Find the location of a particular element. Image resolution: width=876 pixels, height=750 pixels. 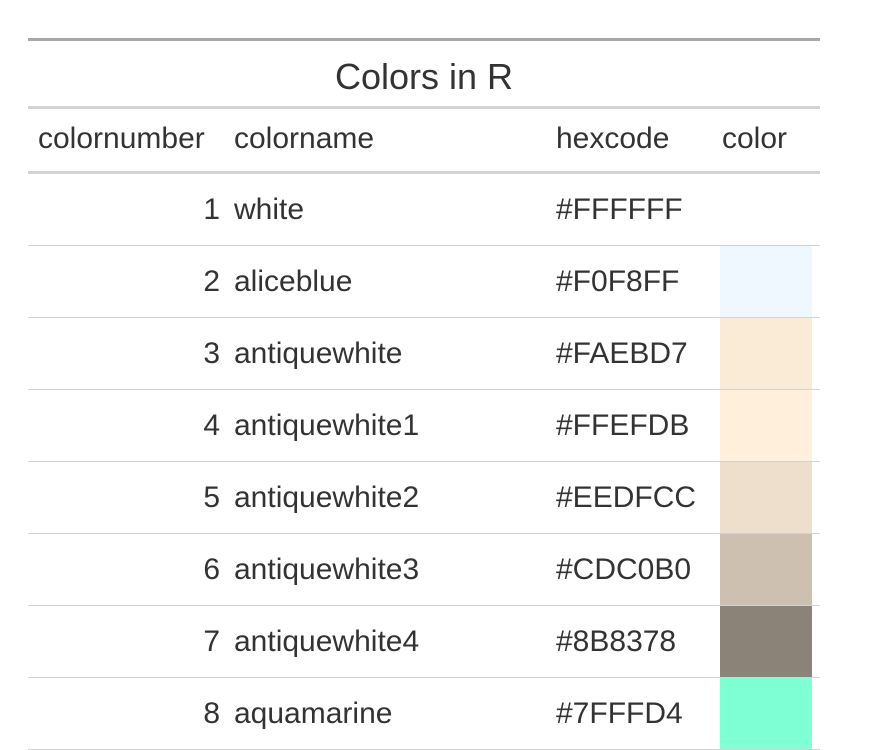

column-header-colorname: colorname is located at coordinates (304, 138).